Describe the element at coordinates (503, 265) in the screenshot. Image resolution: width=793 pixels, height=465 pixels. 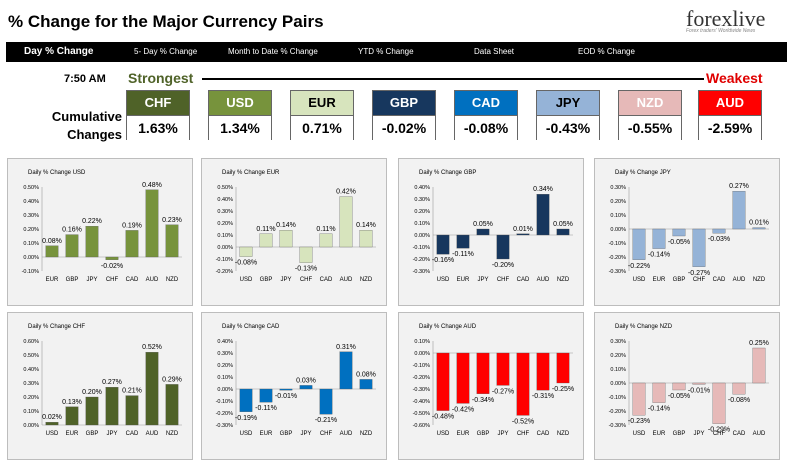
I see `data-label: -0.20%` at that location.